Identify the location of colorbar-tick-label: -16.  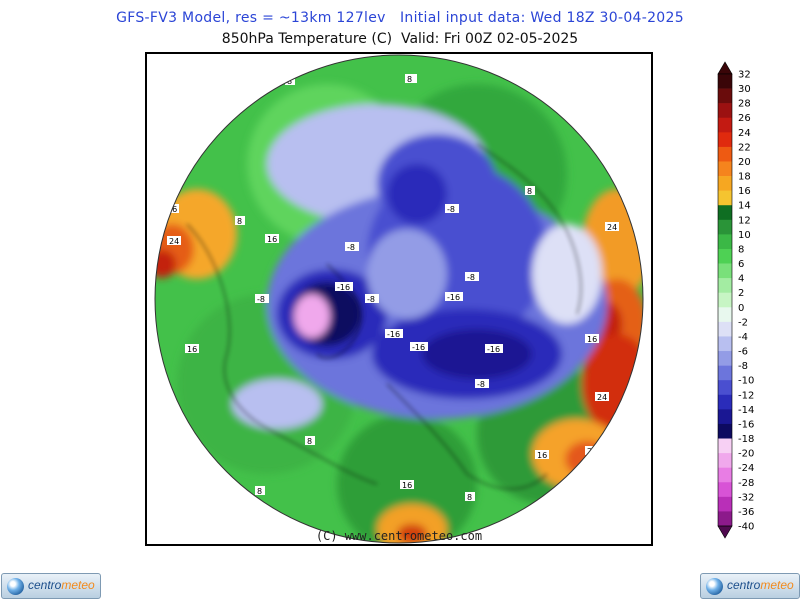
(746, 424).